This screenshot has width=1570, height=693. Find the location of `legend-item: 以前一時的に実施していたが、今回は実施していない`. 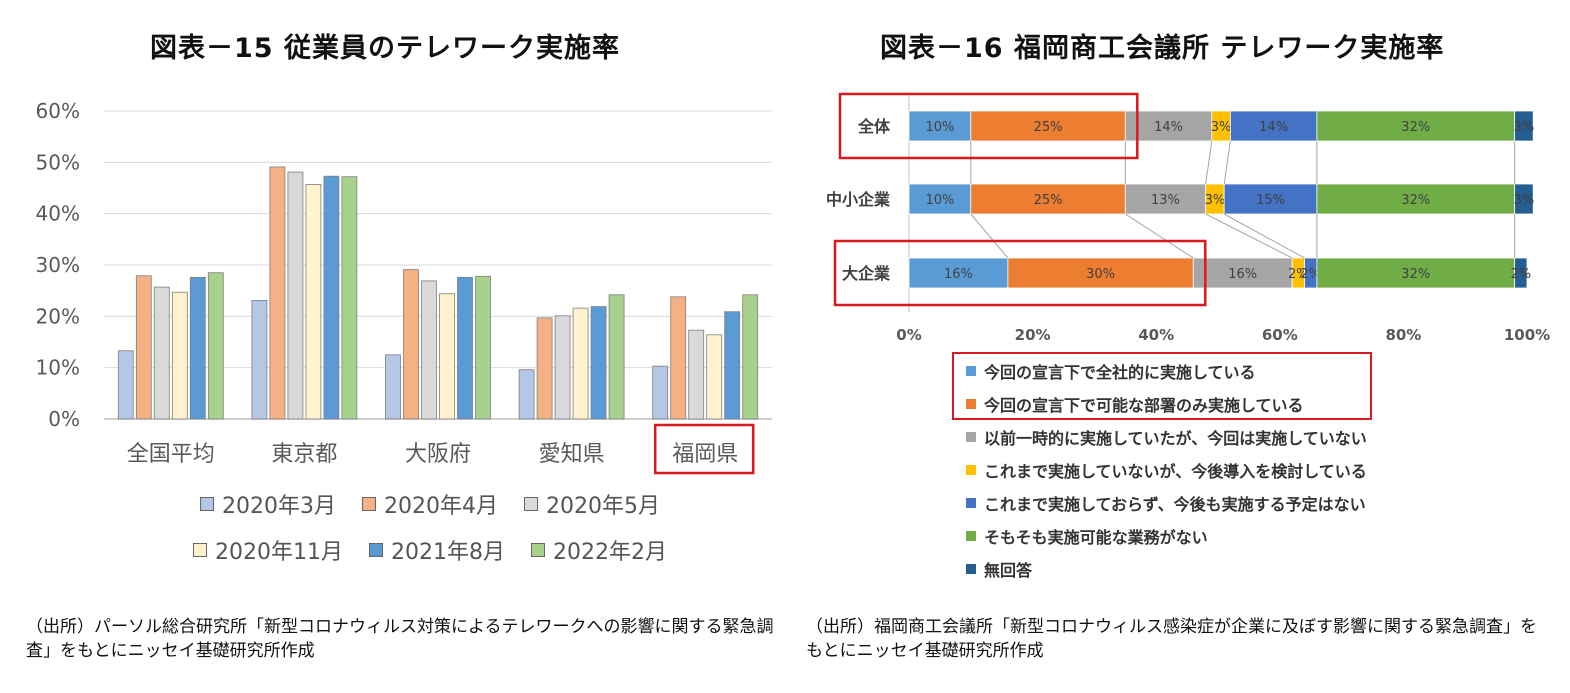

legend-item: 以前一時的に実施していたが、今回は実施していない is located at coordinates (1166, 436).